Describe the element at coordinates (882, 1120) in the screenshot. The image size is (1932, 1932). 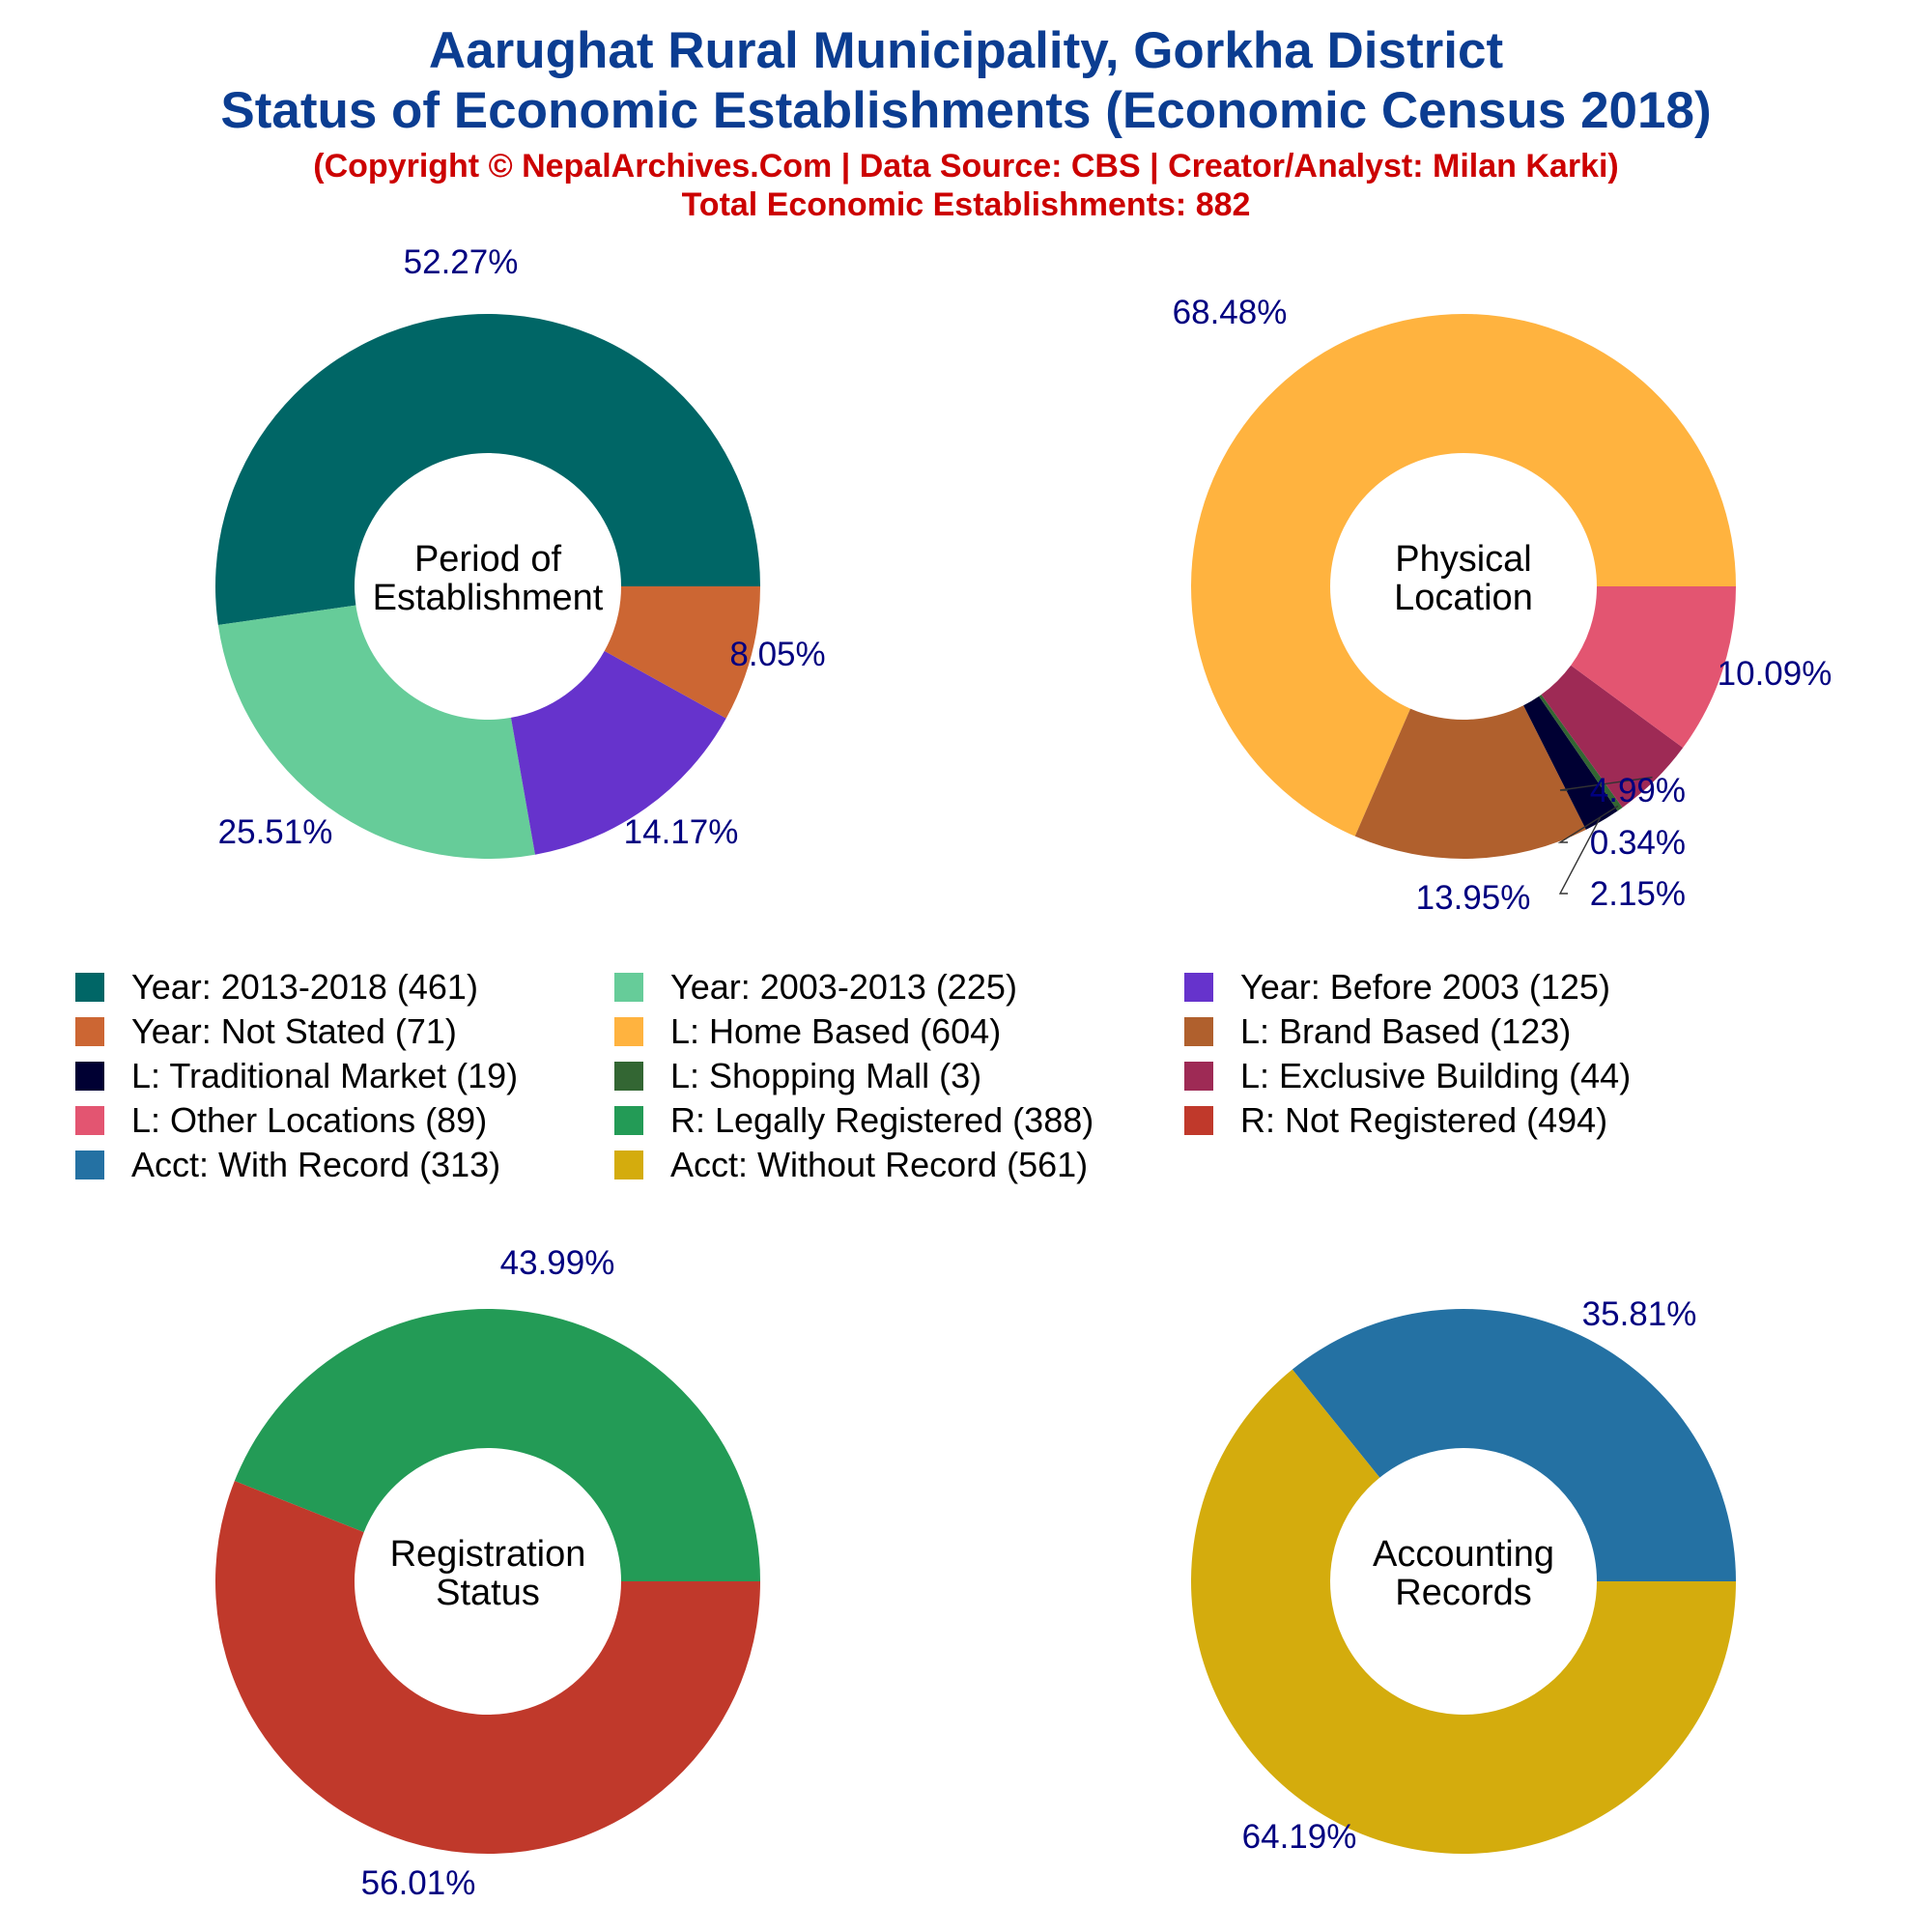
I see `legend-label: R: Legally Registered (388)` at that location.